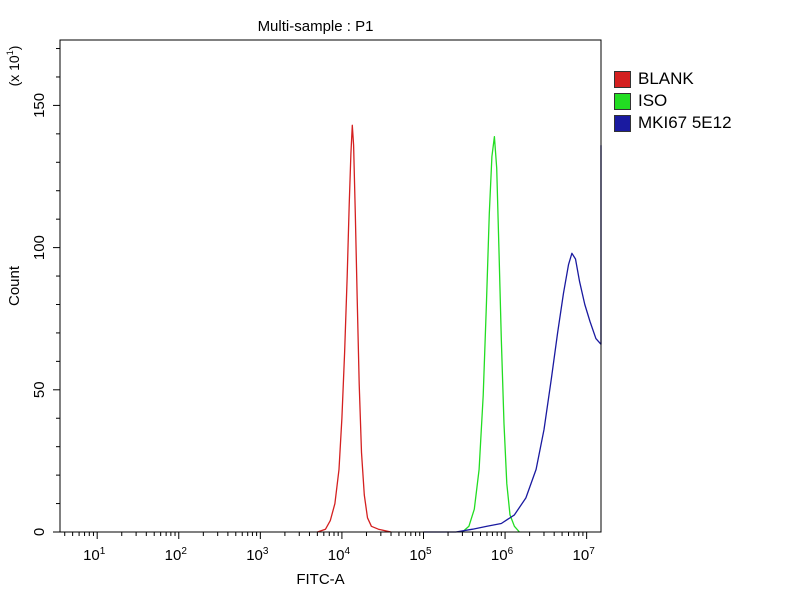 The height and width of the screenshot is (605, 800). Describe the element at coordinates (584, 555) in the screenshot. I see `x-tick-label: 10⁷` at that location.